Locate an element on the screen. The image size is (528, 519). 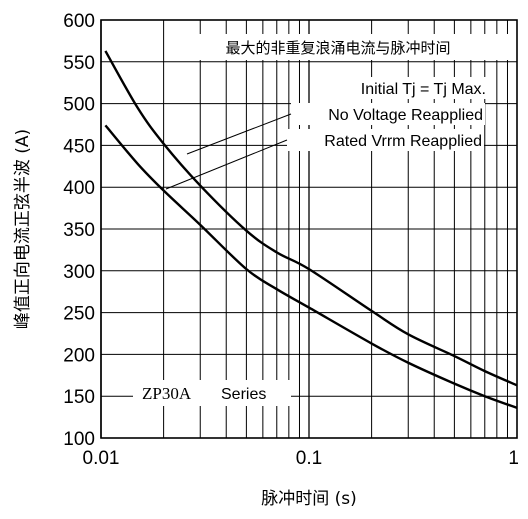
lower-leader-line is located at coordinates (226, 164).